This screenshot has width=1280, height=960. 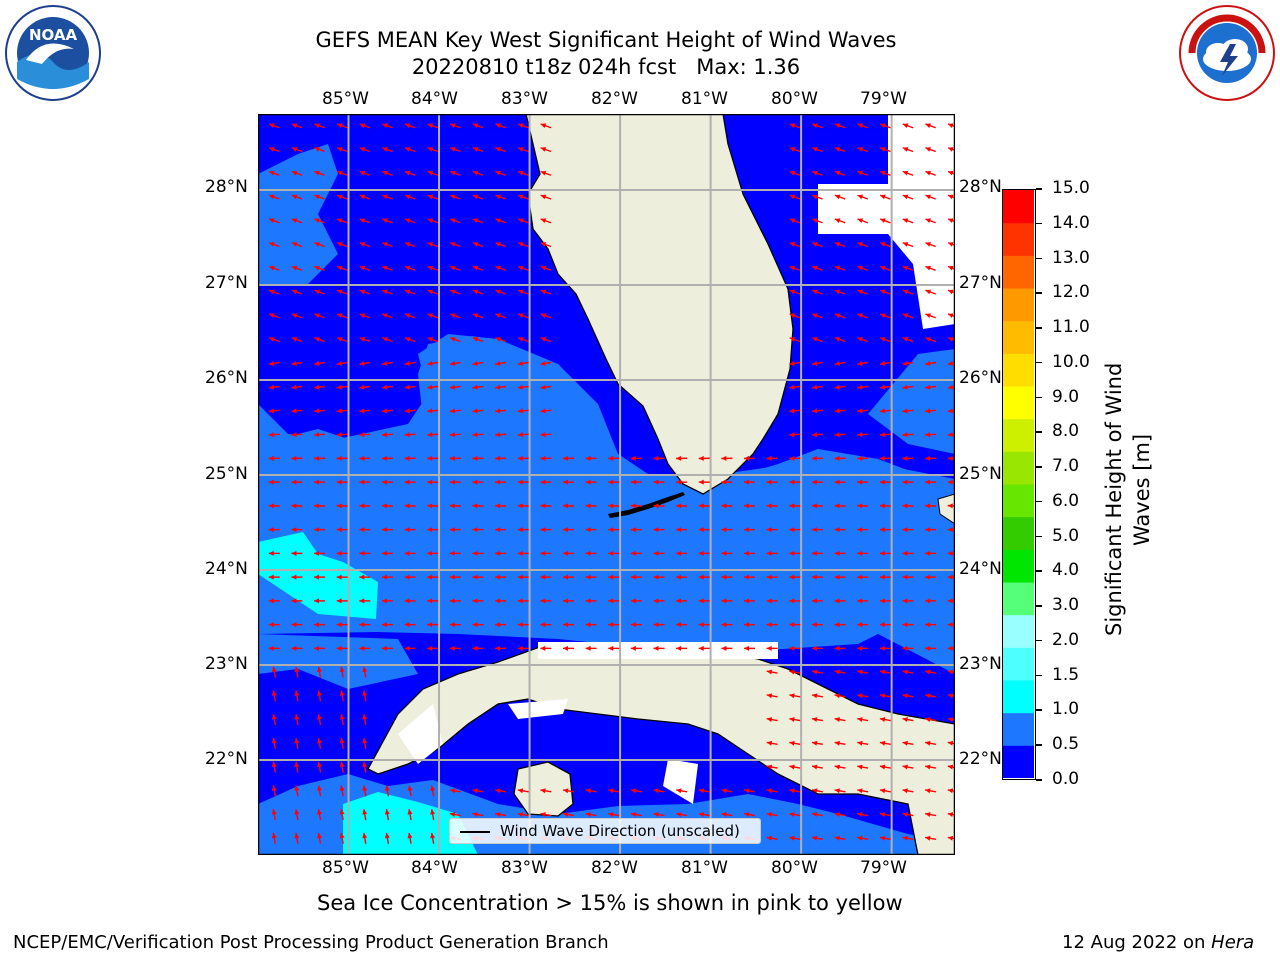 I want to click on footer-date-text: 12 Aug 2022 on, so click(x=1137, y=942).